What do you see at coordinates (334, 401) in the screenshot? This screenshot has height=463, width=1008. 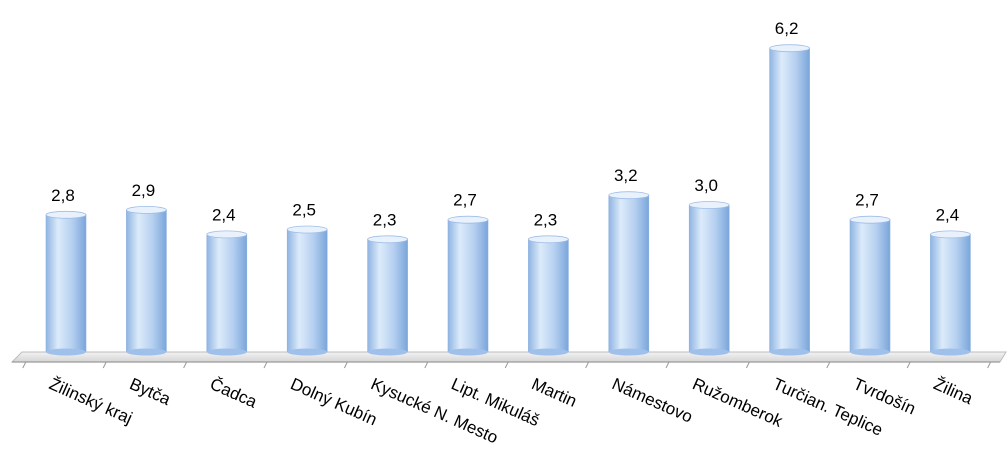 I see `category-label: Dolný Kubín` at bounding box center [334, 401].